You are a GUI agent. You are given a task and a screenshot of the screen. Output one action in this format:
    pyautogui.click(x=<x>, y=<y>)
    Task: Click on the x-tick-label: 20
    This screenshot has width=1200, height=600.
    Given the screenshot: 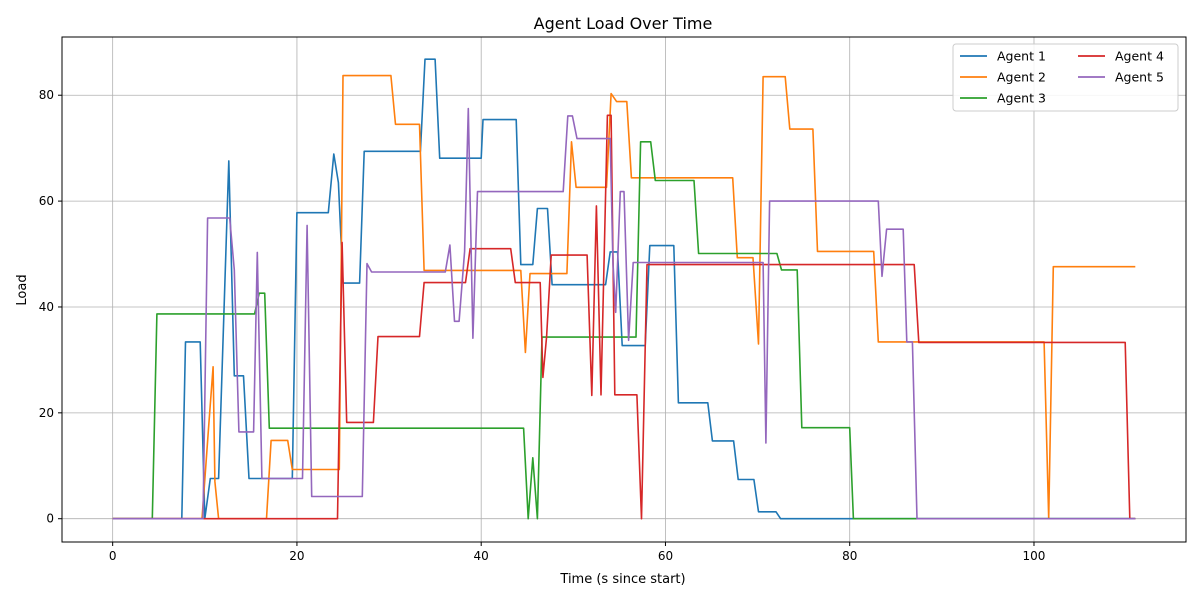 What is the action you would take?
    pyautogui.click(x=296, y=556)
    